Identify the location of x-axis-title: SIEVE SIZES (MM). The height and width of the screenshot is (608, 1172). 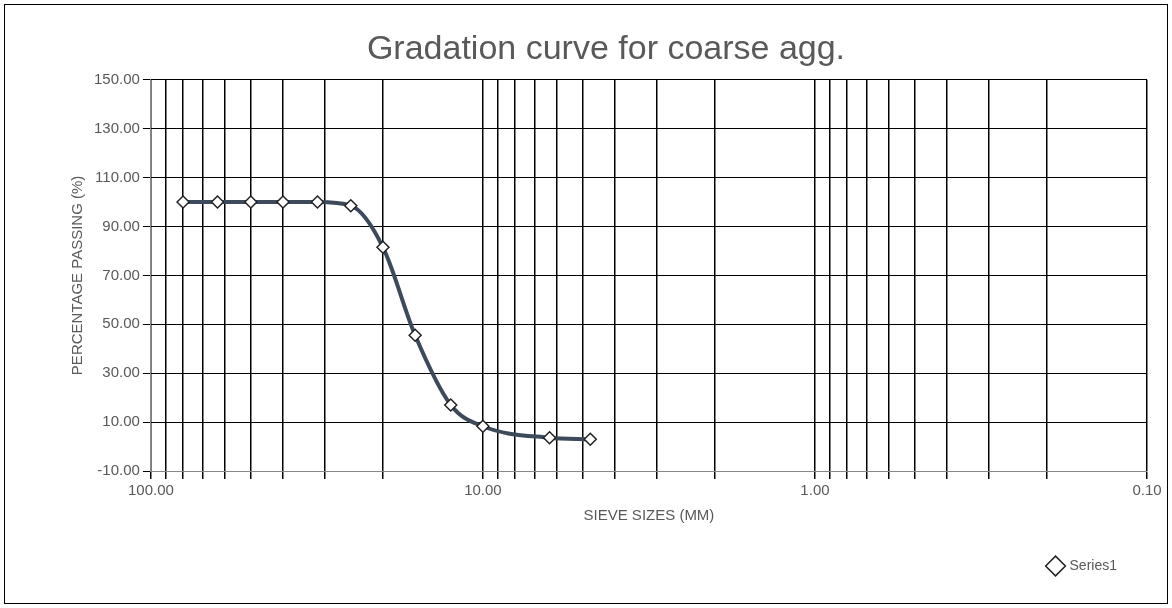
(649, 515).